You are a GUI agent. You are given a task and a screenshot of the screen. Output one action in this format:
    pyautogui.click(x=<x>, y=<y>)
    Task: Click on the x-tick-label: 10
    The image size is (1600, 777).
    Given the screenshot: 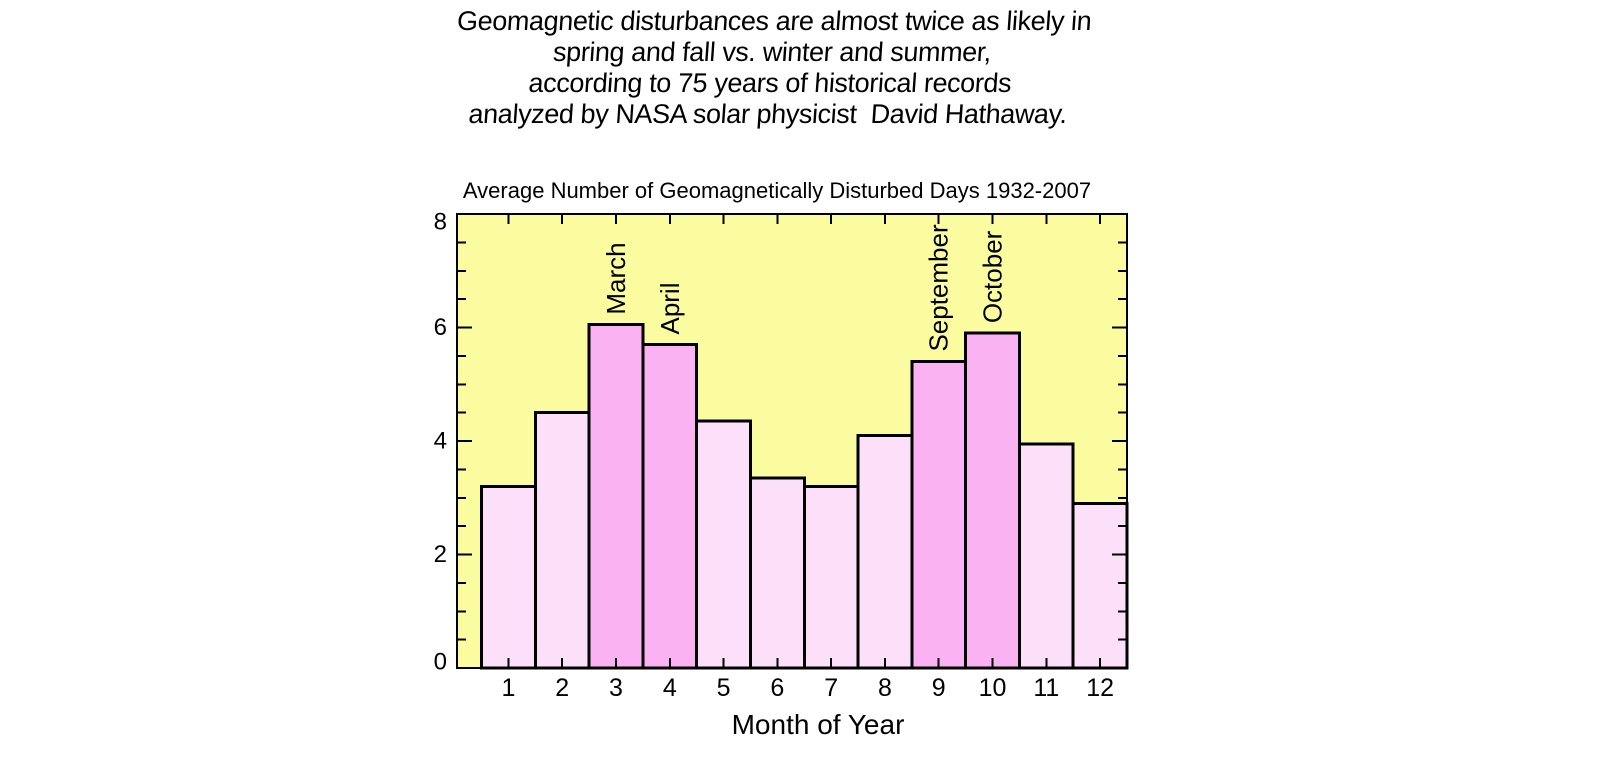 What is the action you would take?
    pyautogui.click(x=993, y=688)
    